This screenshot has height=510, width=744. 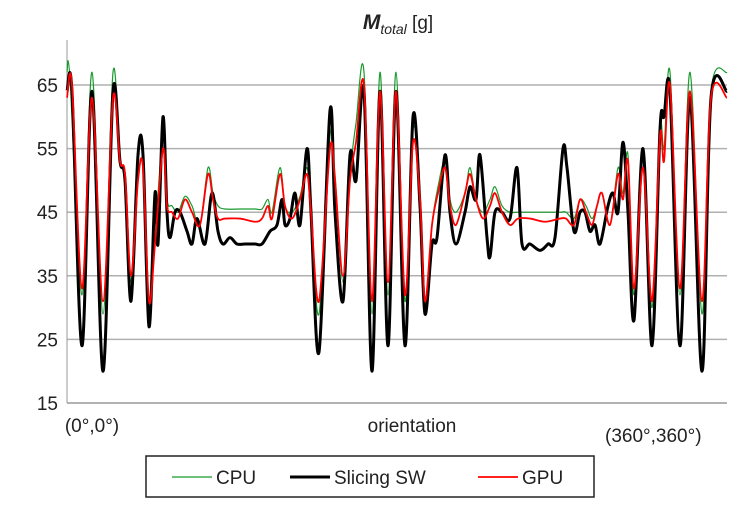 I want to click on y-tick-label: 15, so click(x=47, y=404).